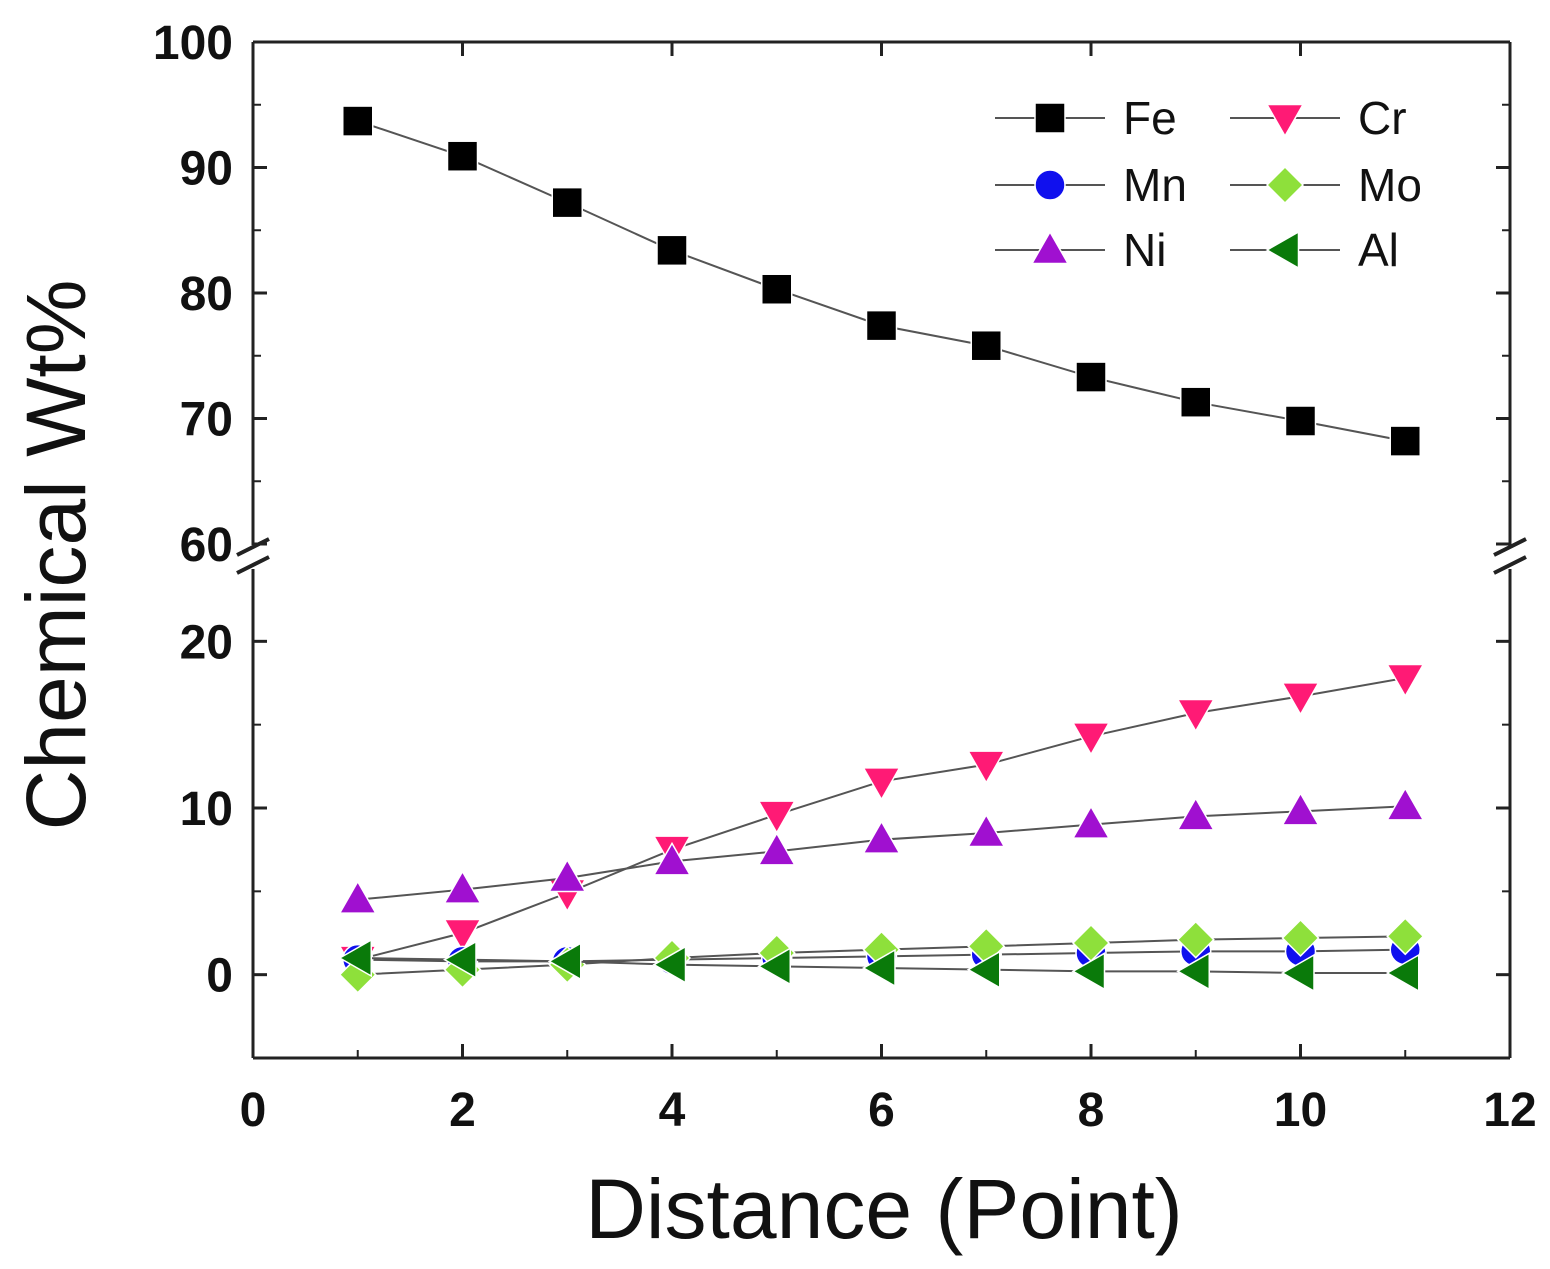 The image size is (1550, 1269). What do you see at coordinates (462, 1110) in the screenshot?
I see `x-tick-label: 2` at bounding box center [462, 1110].